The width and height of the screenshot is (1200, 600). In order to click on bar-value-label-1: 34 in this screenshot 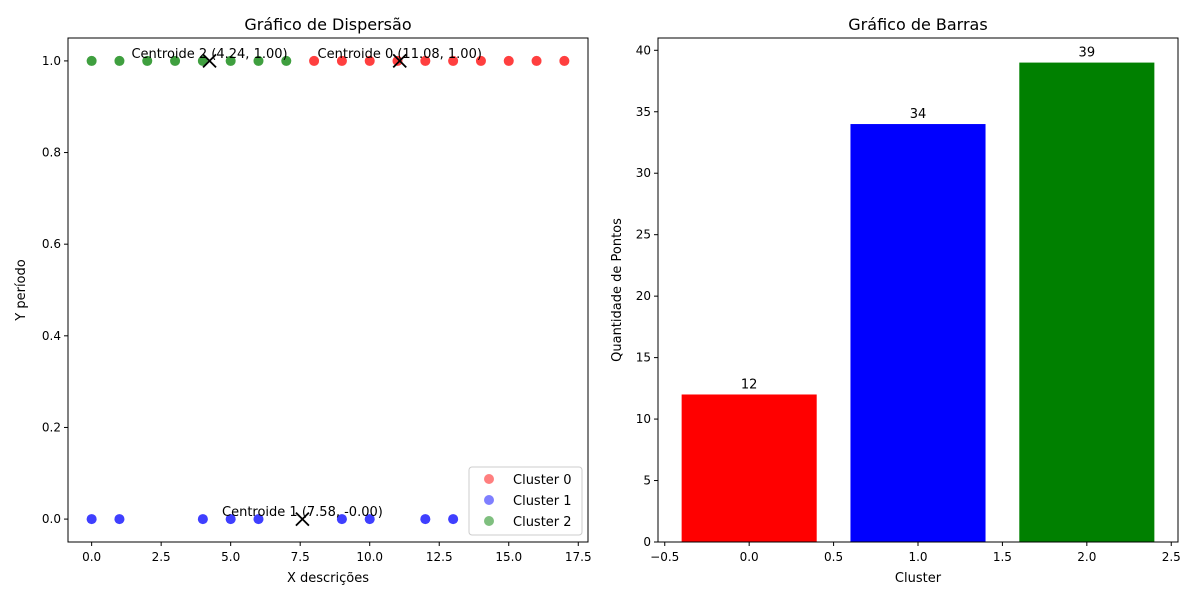, I will do `click(918, 114)`.